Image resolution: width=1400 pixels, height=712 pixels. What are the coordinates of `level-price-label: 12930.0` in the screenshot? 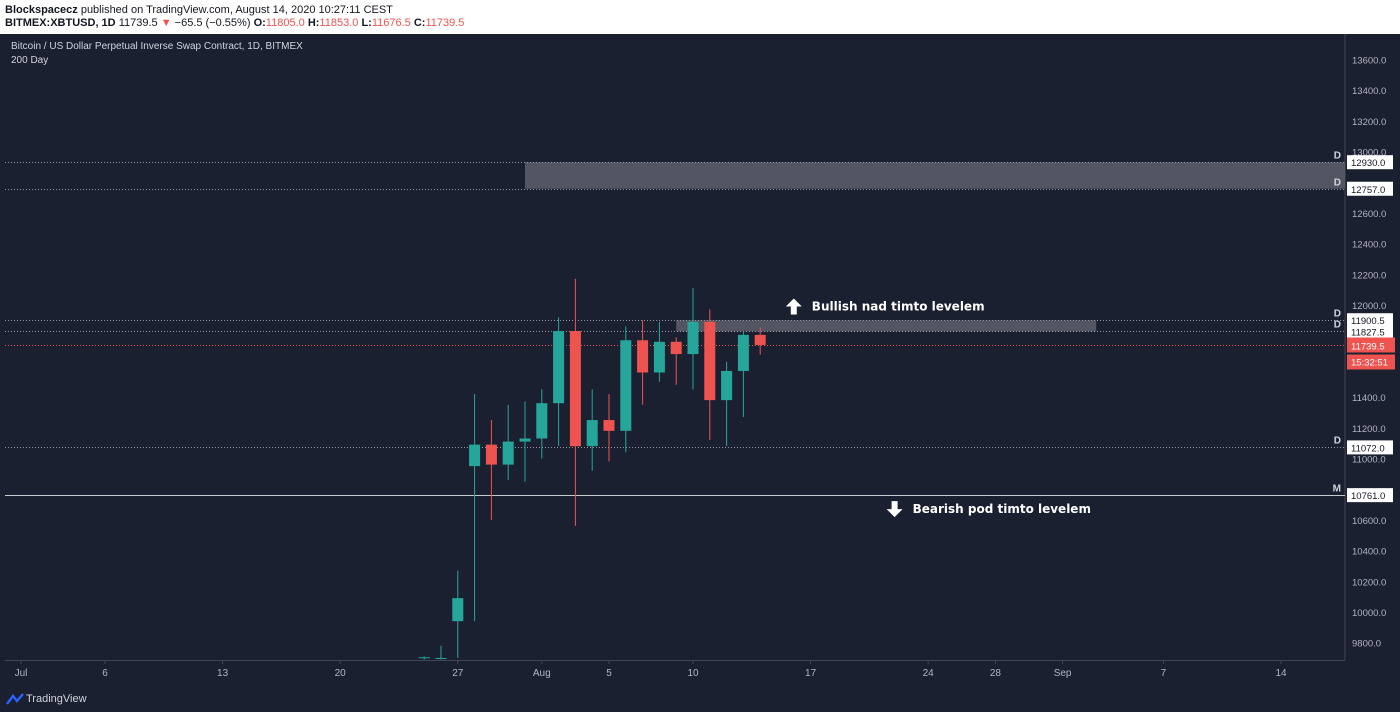 It's located at (1370, 162).